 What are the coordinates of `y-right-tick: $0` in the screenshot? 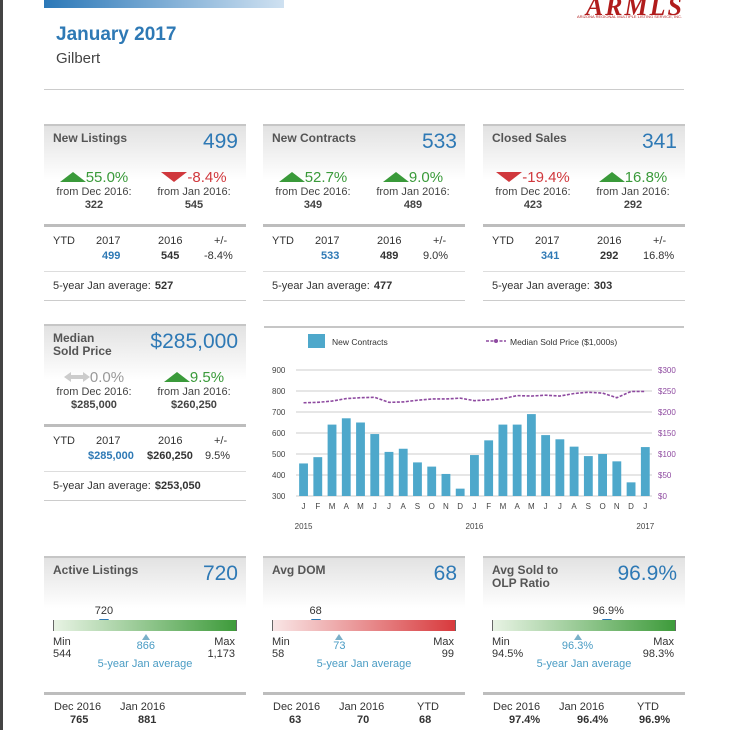 It's located at (662, 496).